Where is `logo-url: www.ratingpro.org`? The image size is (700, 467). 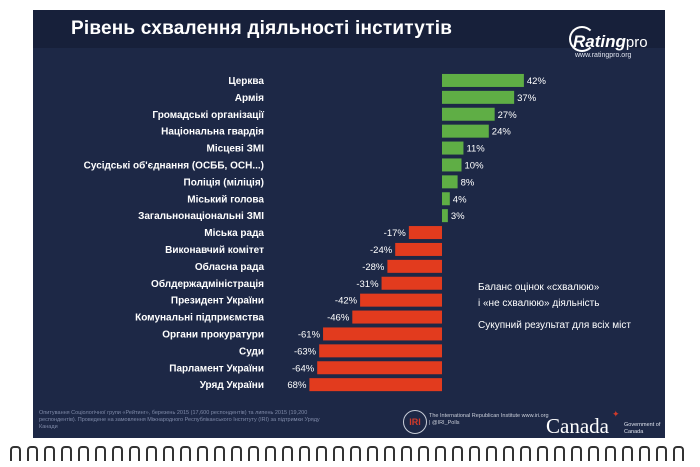 logo-url: www.ratingpro.org is located at coordinates (603, 55).